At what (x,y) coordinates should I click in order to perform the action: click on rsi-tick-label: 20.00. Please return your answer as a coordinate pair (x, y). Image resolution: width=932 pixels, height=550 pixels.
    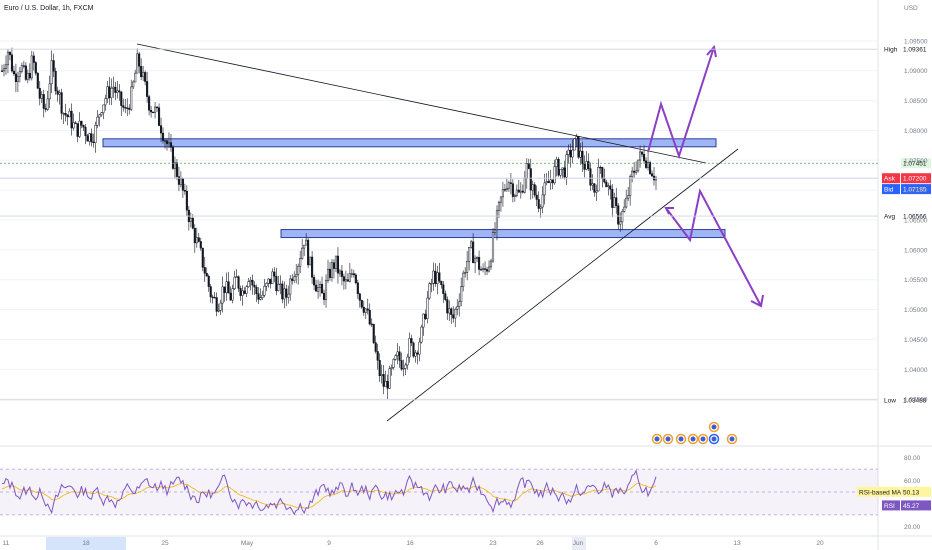
    Looking at the image, I should click on (912, 527).